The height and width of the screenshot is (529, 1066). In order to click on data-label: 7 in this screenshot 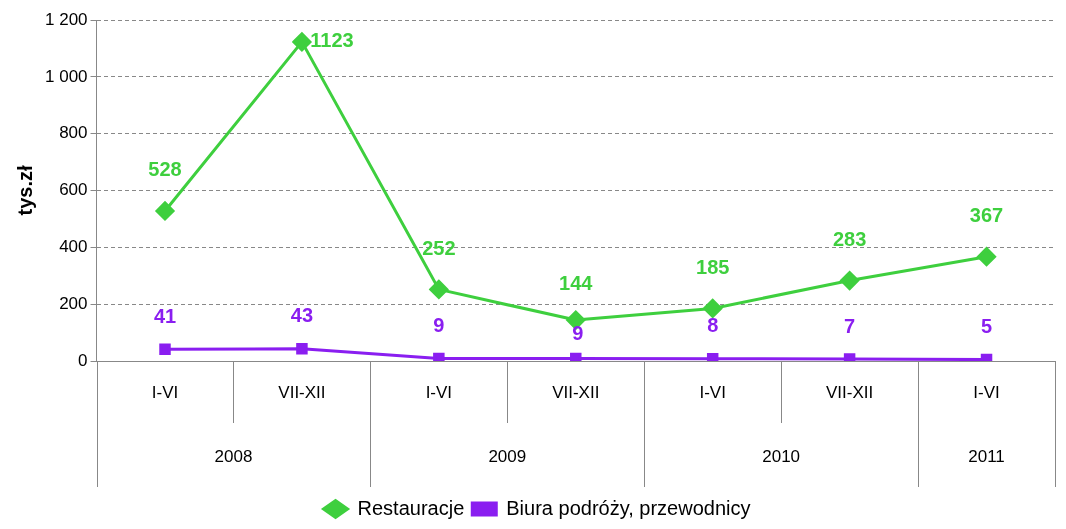, I will do `click(850, 325)`.